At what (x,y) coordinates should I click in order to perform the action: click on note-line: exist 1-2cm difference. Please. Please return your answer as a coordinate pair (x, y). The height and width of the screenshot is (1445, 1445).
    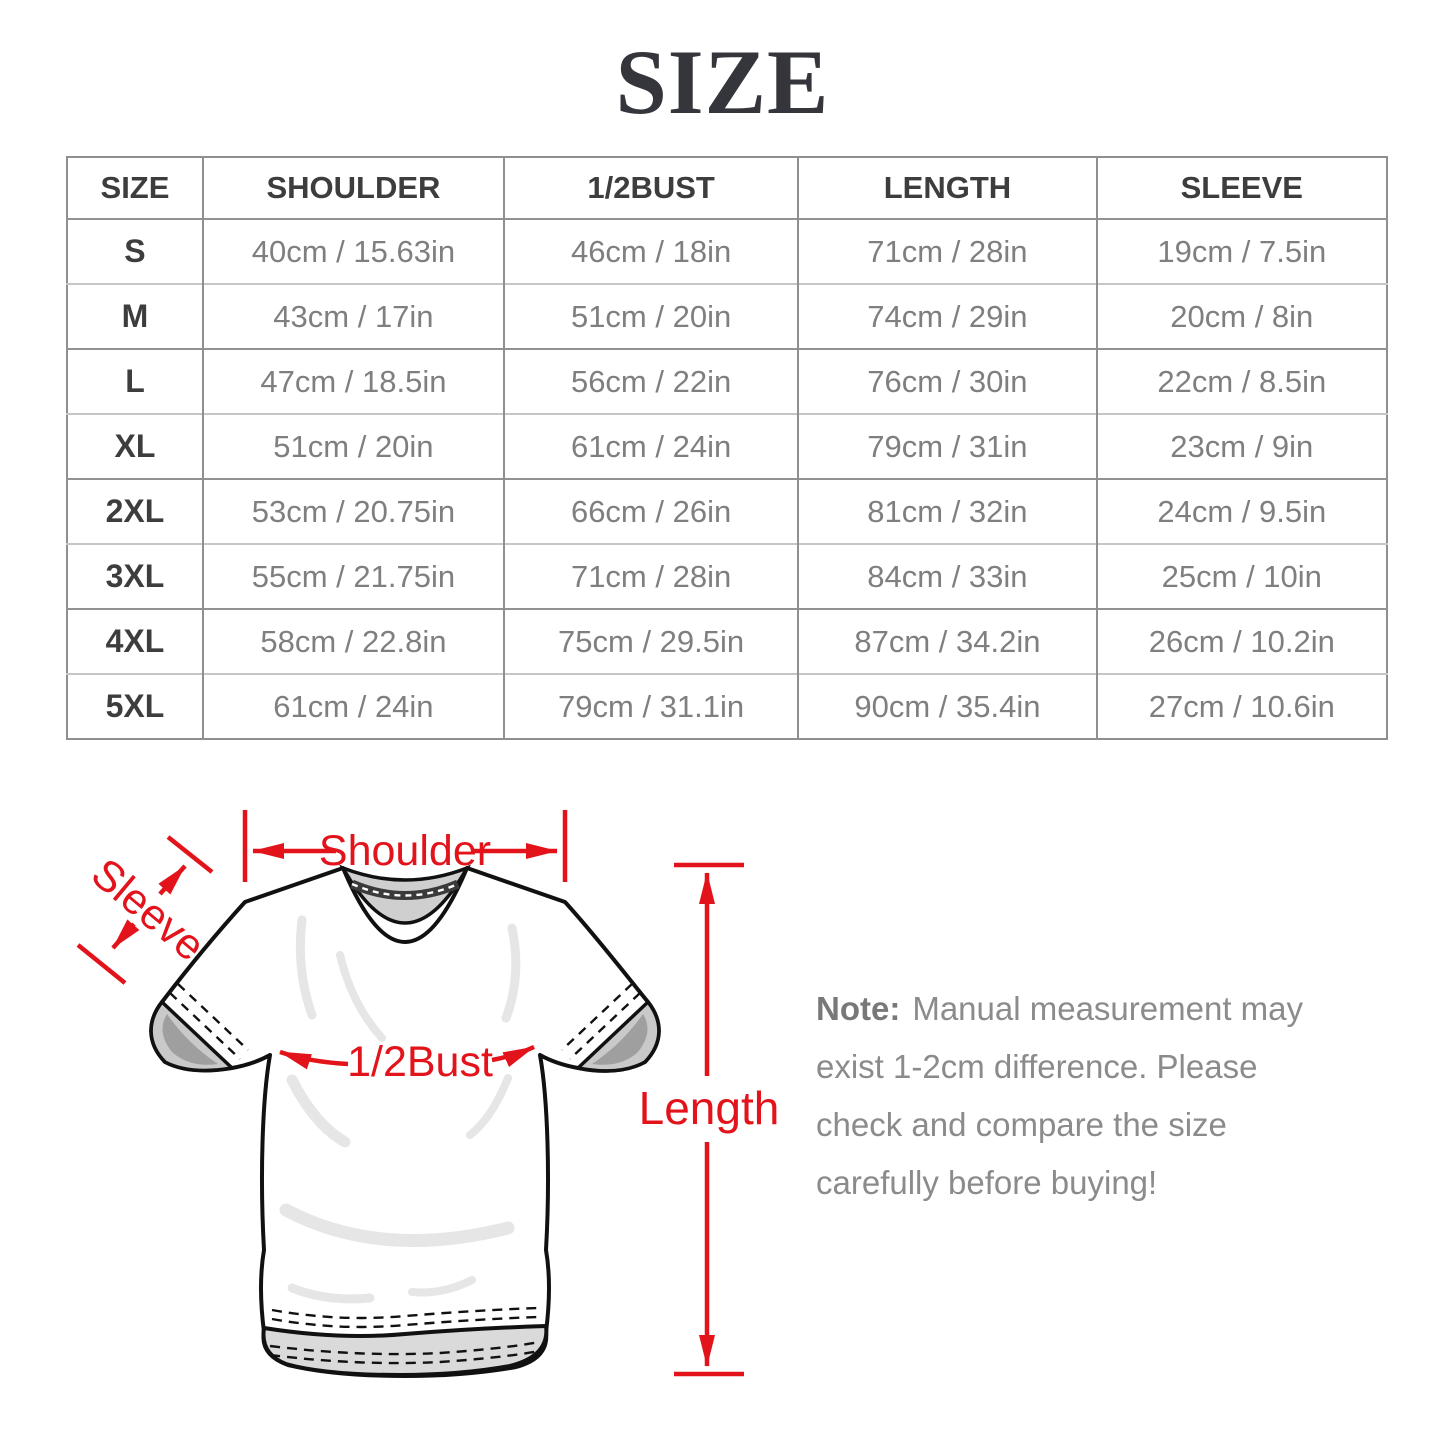
    Looking at the image, I should click on (1037, 1066).